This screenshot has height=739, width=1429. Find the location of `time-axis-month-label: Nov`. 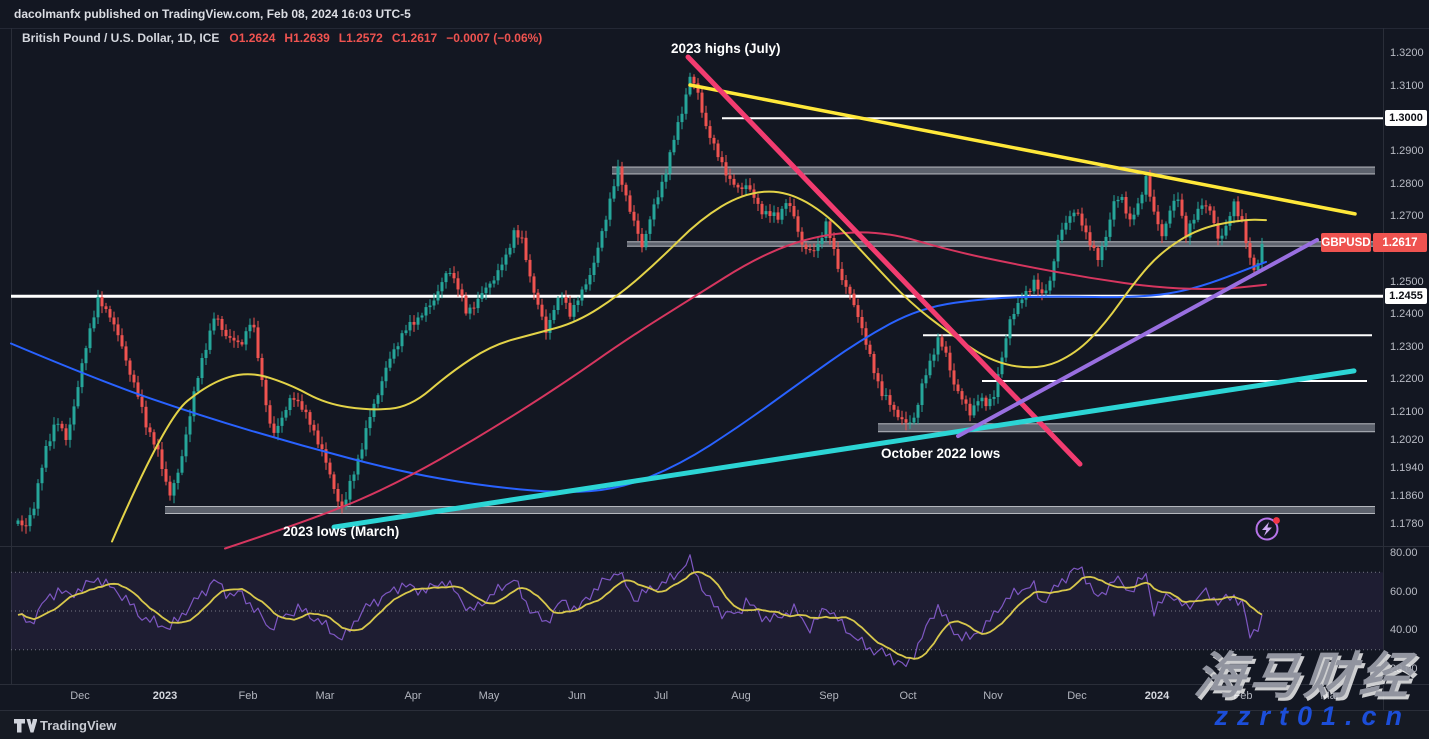

time-axis-month-label: Nov is located at coordinates (993, 696).